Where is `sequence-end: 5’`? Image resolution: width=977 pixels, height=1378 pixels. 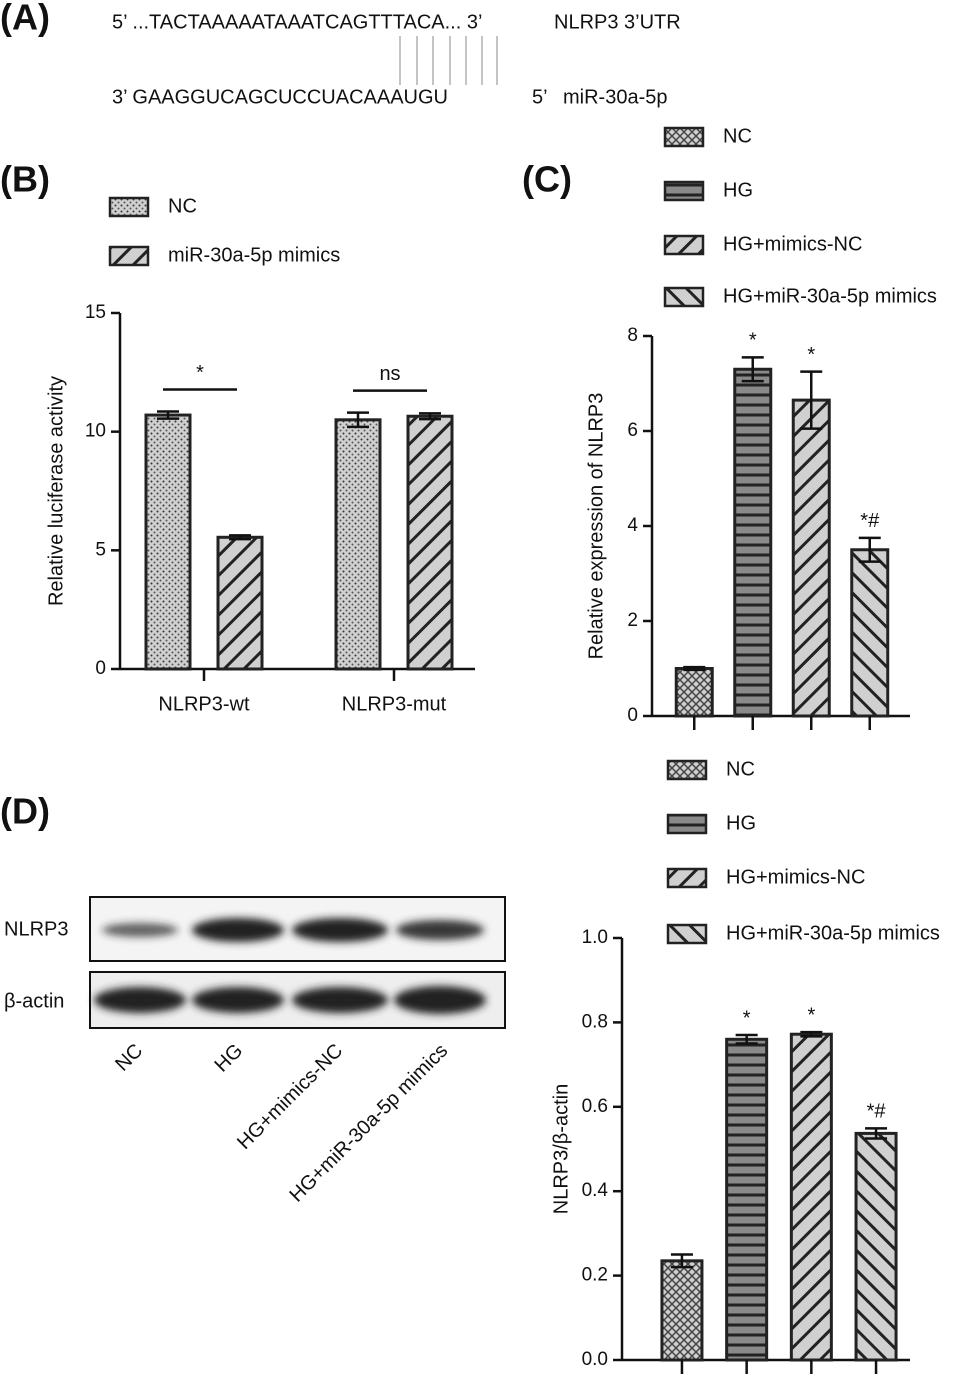 sequence-end: 5’ is located at coordinates (540, 97).